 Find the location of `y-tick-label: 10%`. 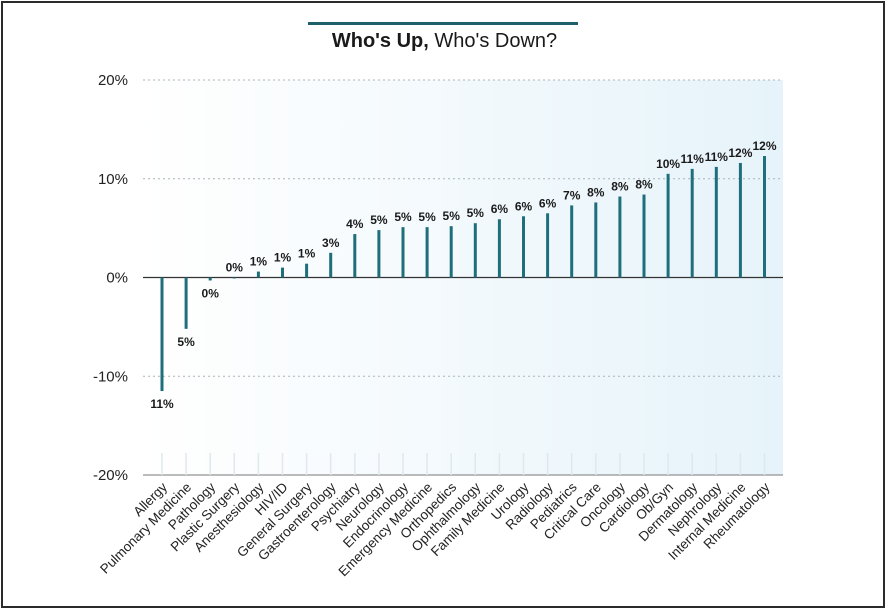

y-tick-label: 10% is located at coordinates (113, 179).